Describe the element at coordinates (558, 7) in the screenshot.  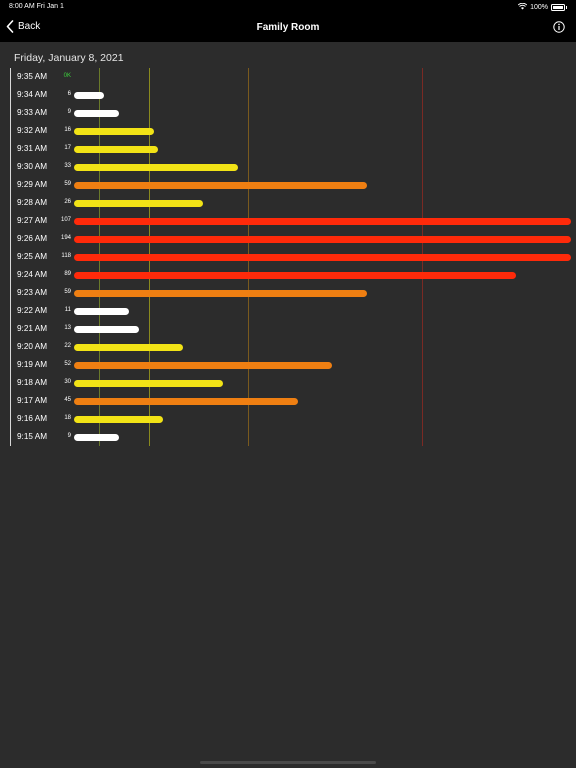
I see `battery-icon` at that location.